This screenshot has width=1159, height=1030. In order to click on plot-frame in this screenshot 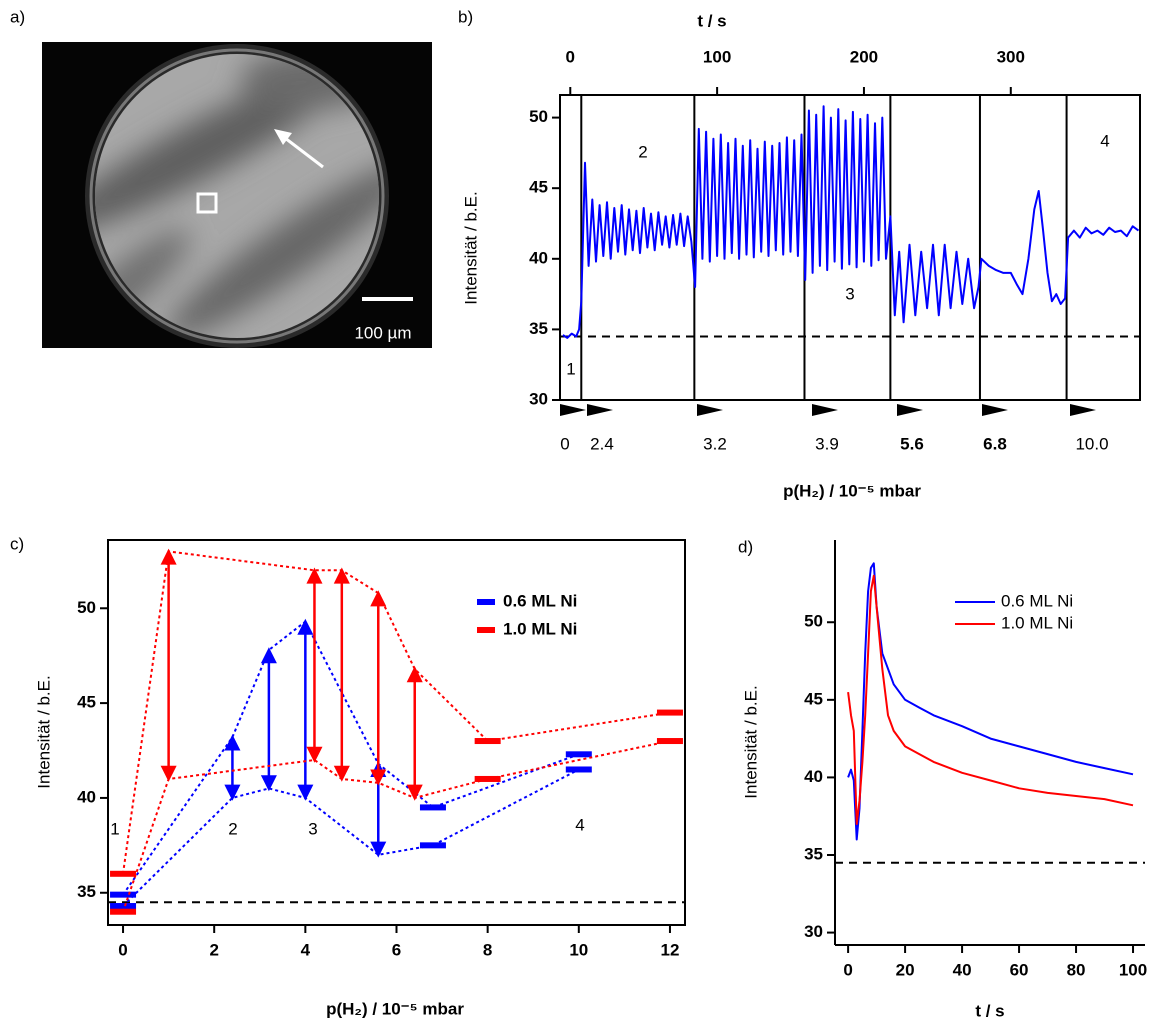, I will do `click(850, 247)`.